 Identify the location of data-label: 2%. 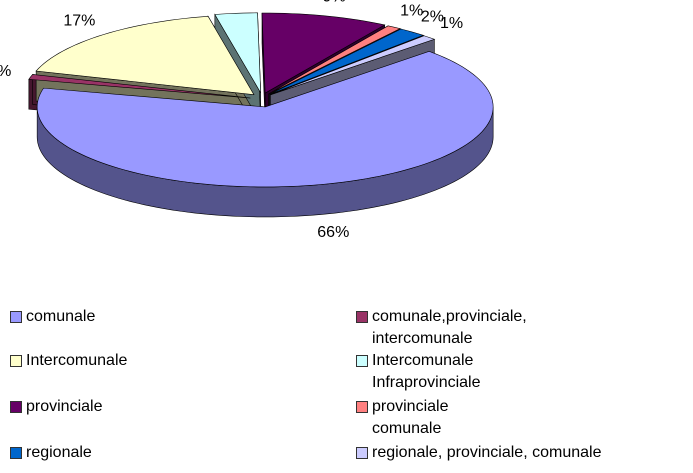
(432, 16).